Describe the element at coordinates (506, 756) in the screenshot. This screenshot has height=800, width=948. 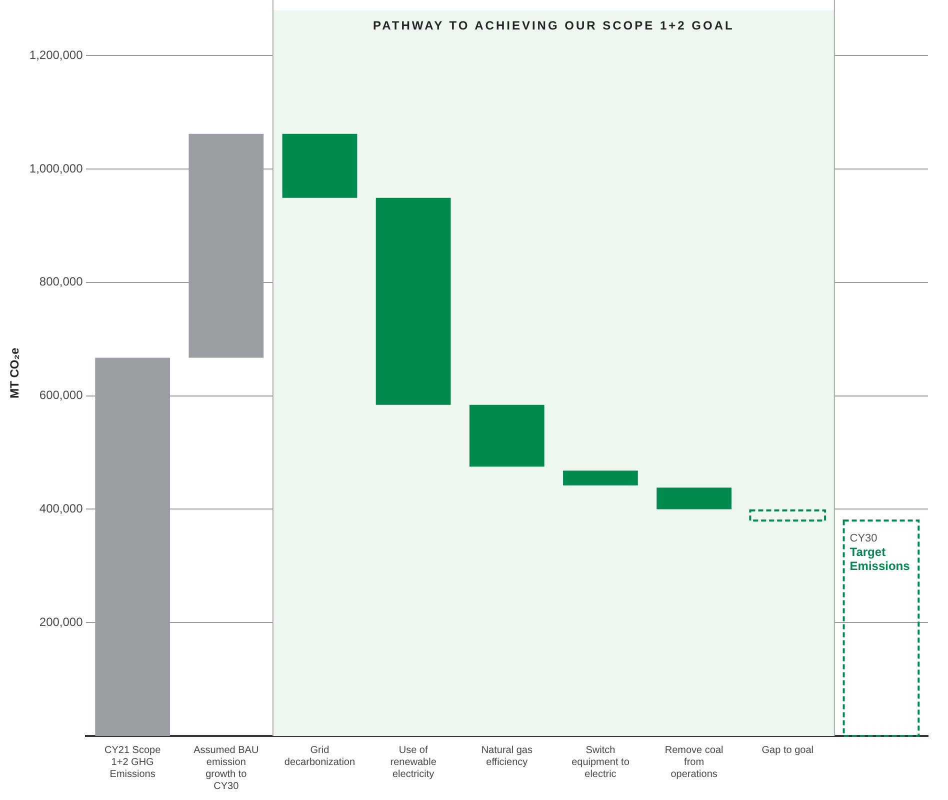
I see `x-tick-label: Natural gas efficiency` at that location.